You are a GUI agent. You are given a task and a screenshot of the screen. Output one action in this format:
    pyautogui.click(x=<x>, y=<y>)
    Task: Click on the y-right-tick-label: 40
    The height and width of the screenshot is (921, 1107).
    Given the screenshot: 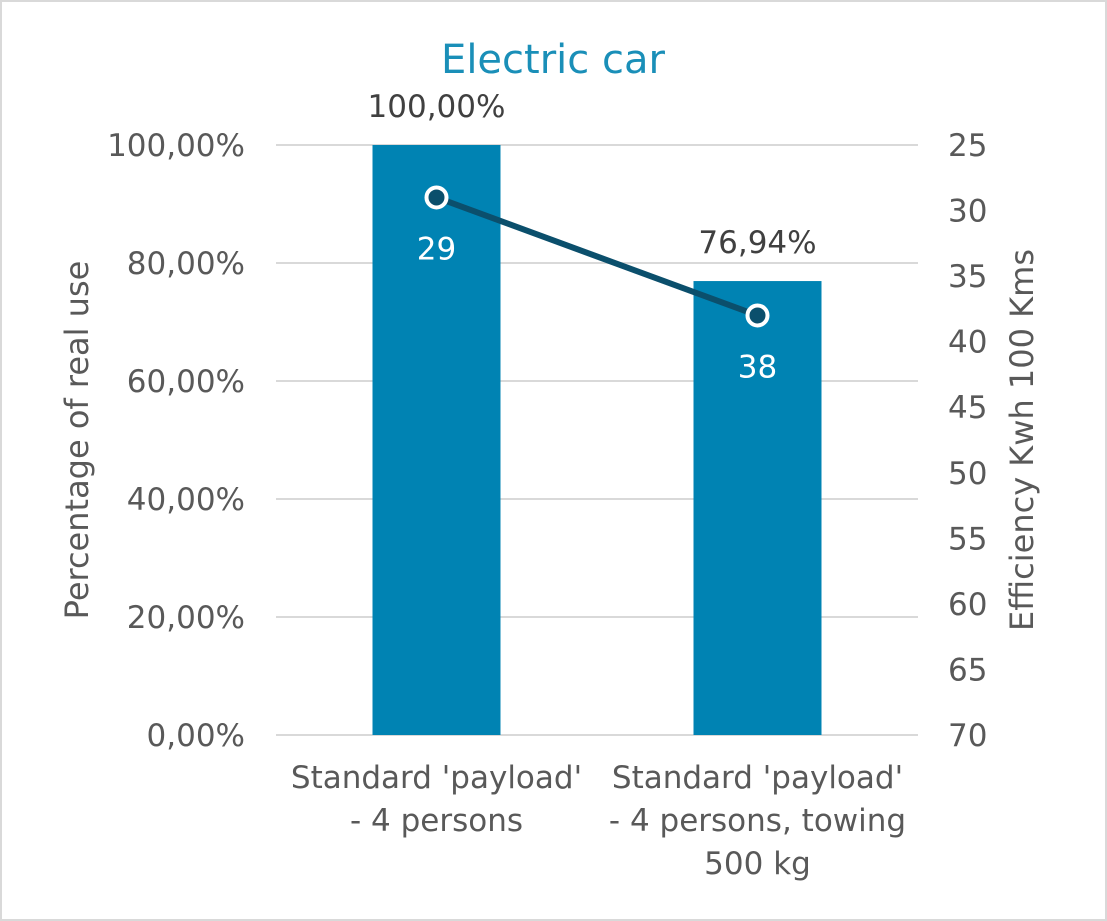 What is the action you would take?
    pyautogui.click(x=967, y=343)
    